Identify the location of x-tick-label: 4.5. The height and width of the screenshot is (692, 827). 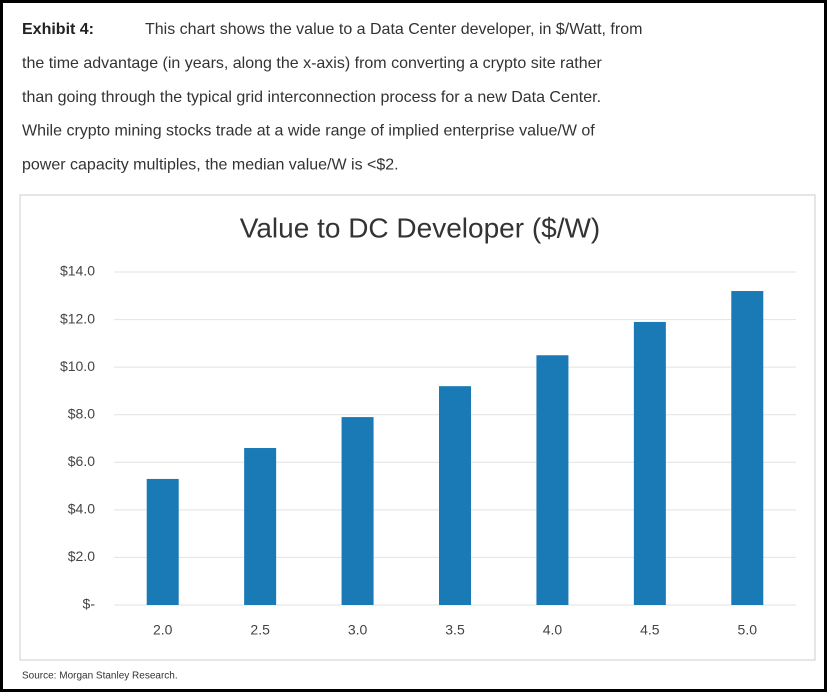
(650, 630).